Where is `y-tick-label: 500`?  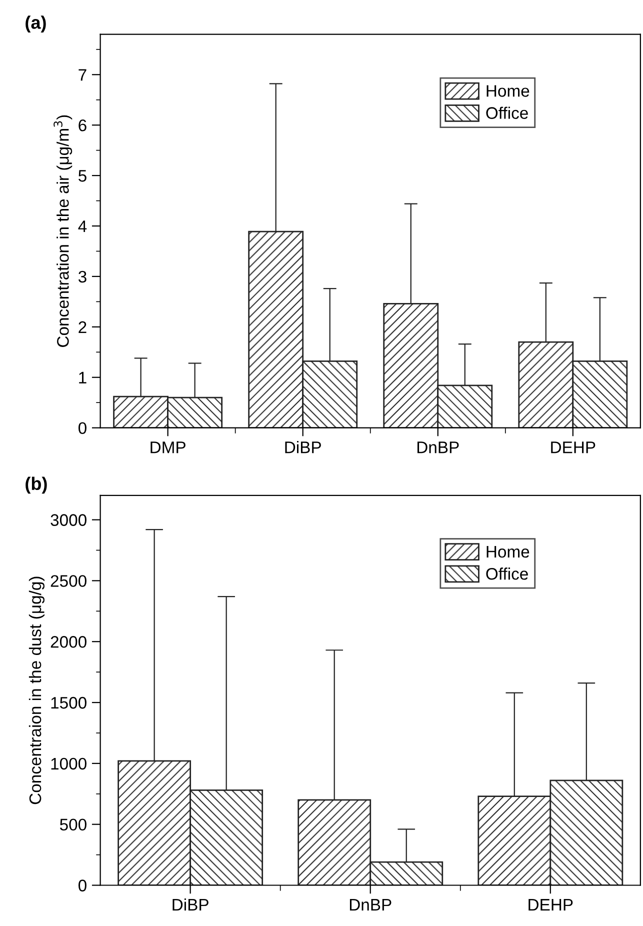
y-tick-label: 500 is located at coordinates (73, 824).